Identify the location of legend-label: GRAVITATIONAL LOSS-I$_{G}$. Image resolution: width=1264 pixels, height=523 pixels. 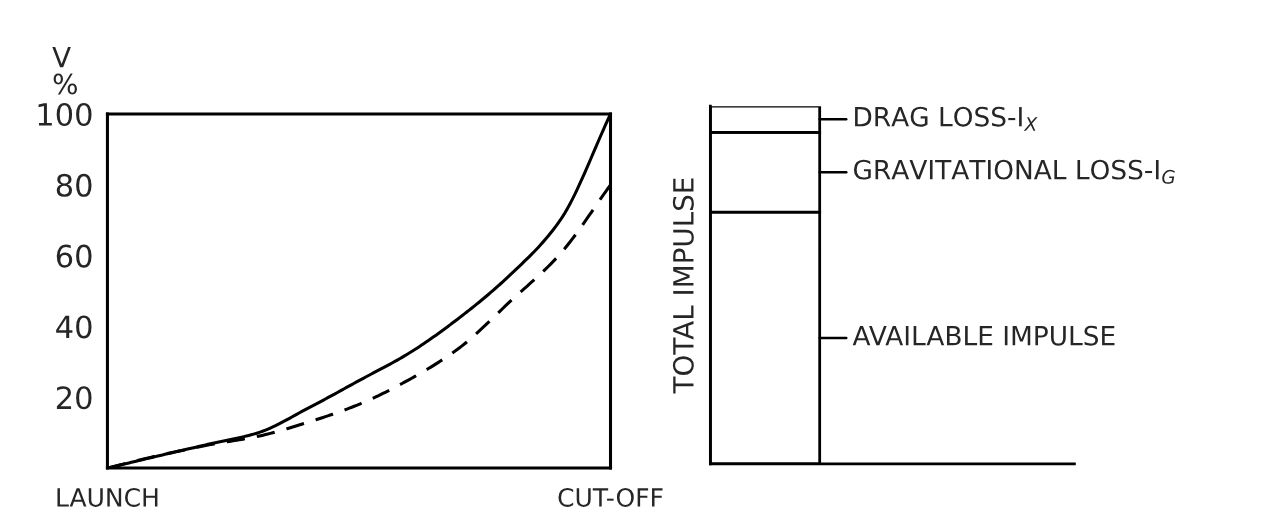
(1014, 171).